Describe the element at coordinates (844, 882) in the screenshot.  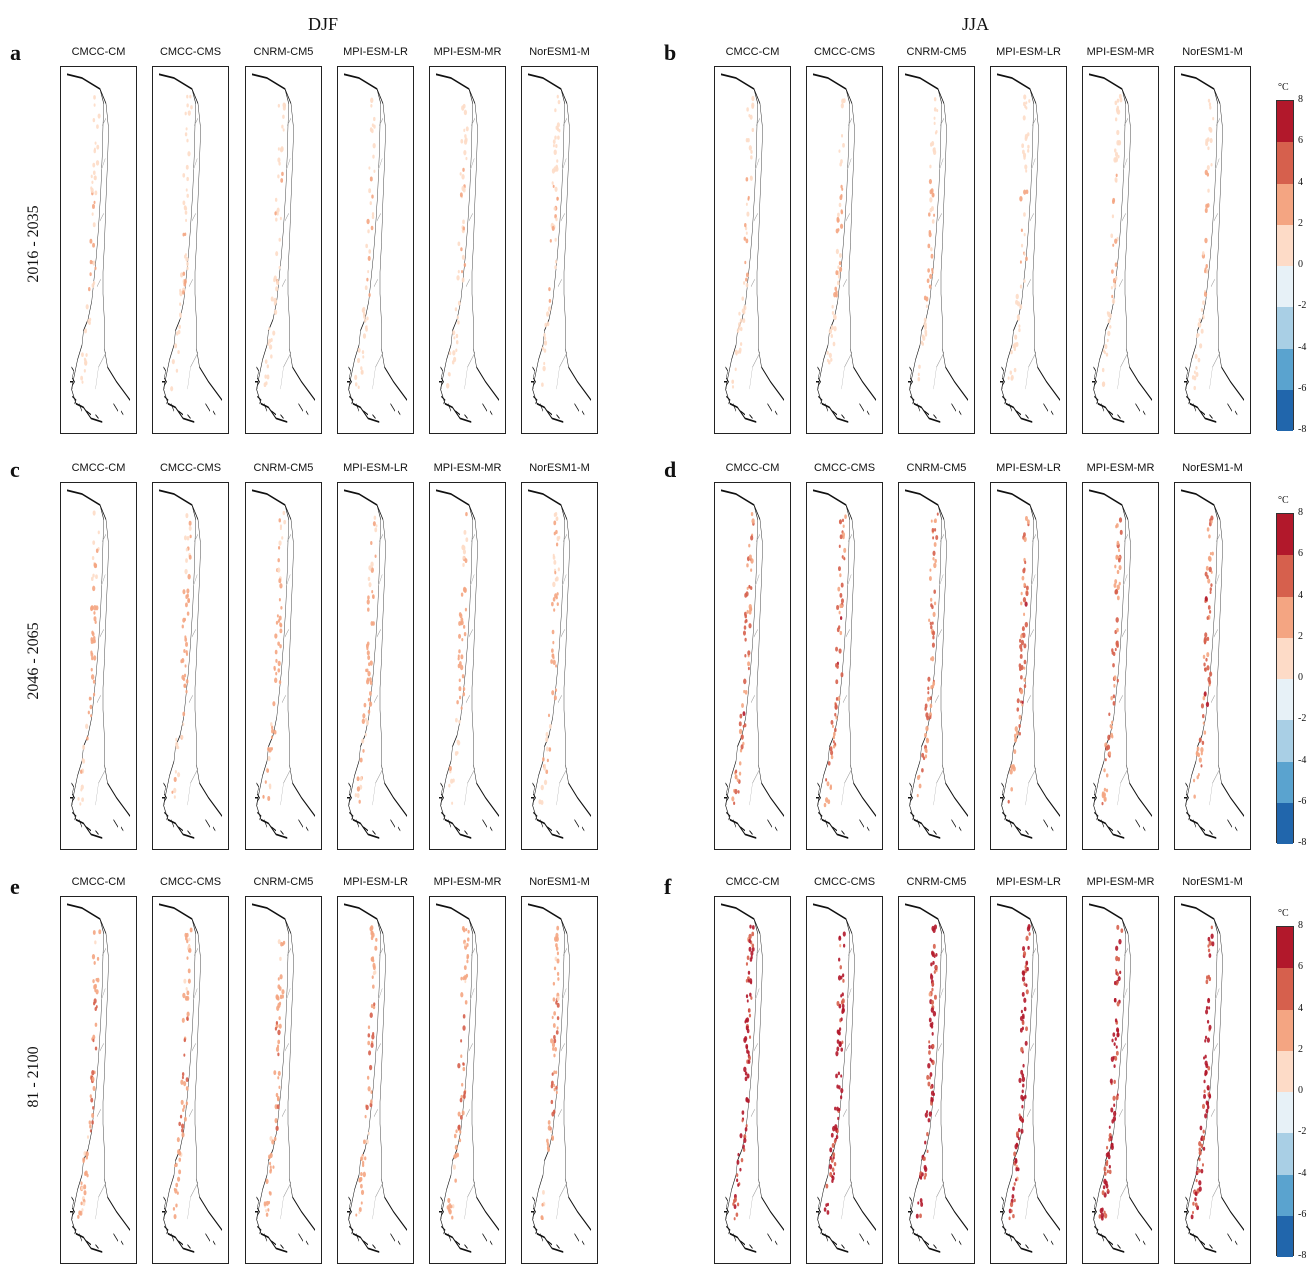
I see `model-title: CMCC-CMS` at that location.